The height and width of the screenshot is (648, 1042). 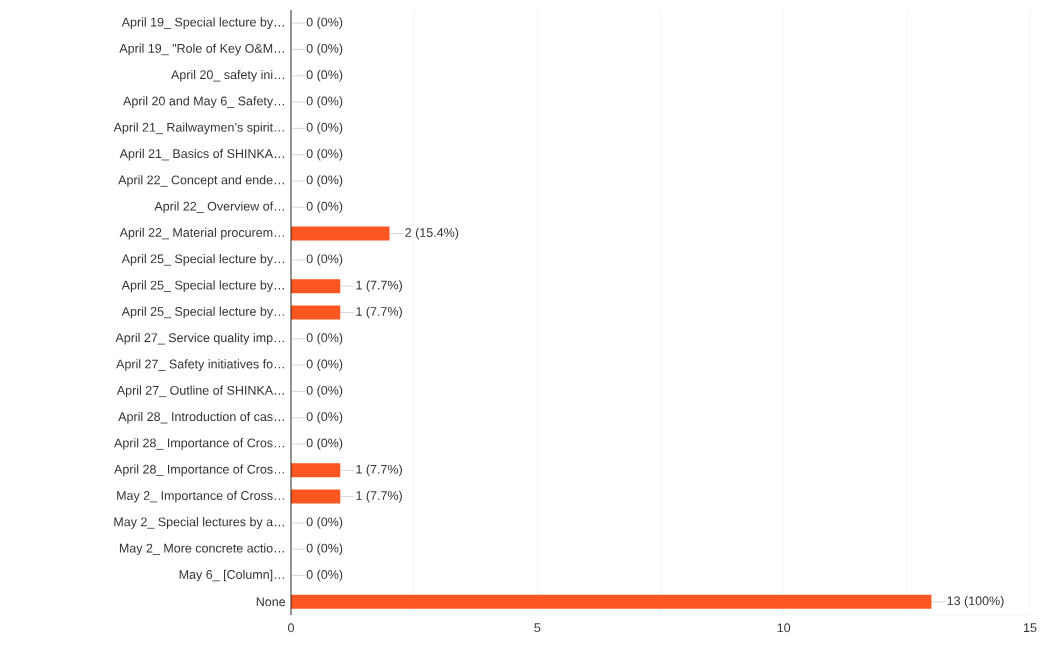 I want to click on x-tick-label: 10, so click(x=784, y=628).